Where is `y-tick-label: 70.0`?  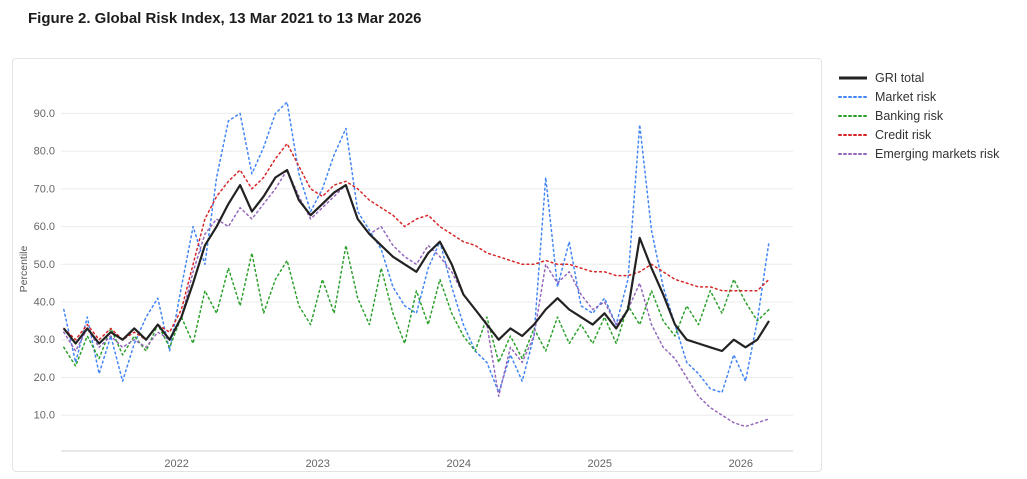 y-tick-label: 70.0 is located at coordinates (44, 189).